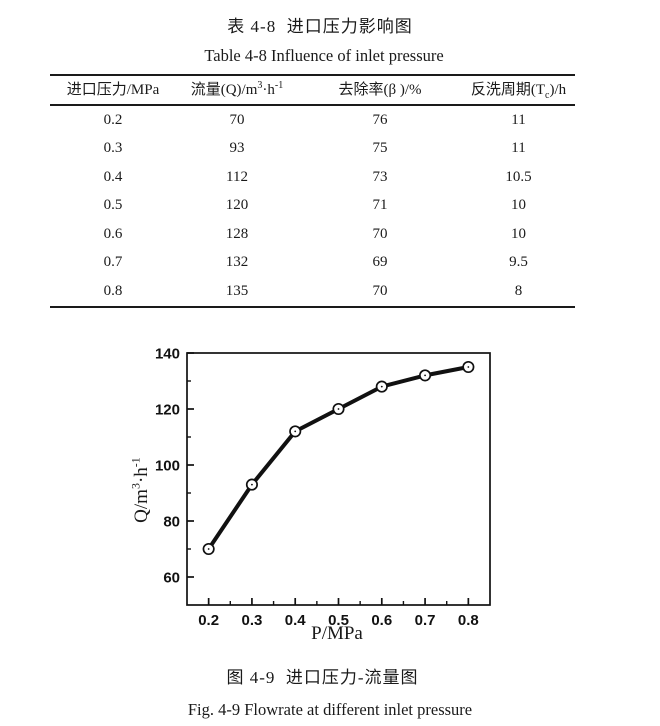 The image size is (660, 726). What do you see at coordinates (518, 176) in the screenshot?
I see `table-cell: 10.5` at bounding box center [518, 176].